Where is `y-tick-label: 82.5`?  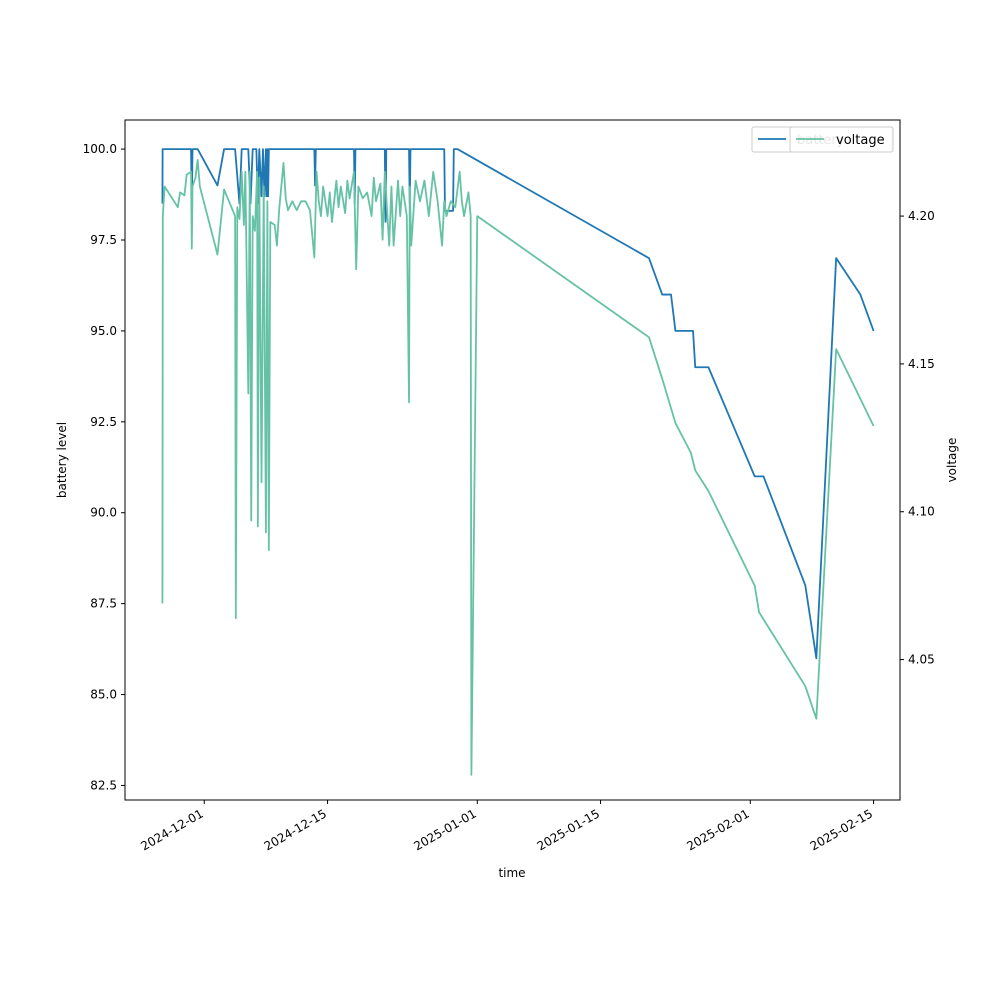 y-tick-label: 82.5 is located at coordinates (103, 785).